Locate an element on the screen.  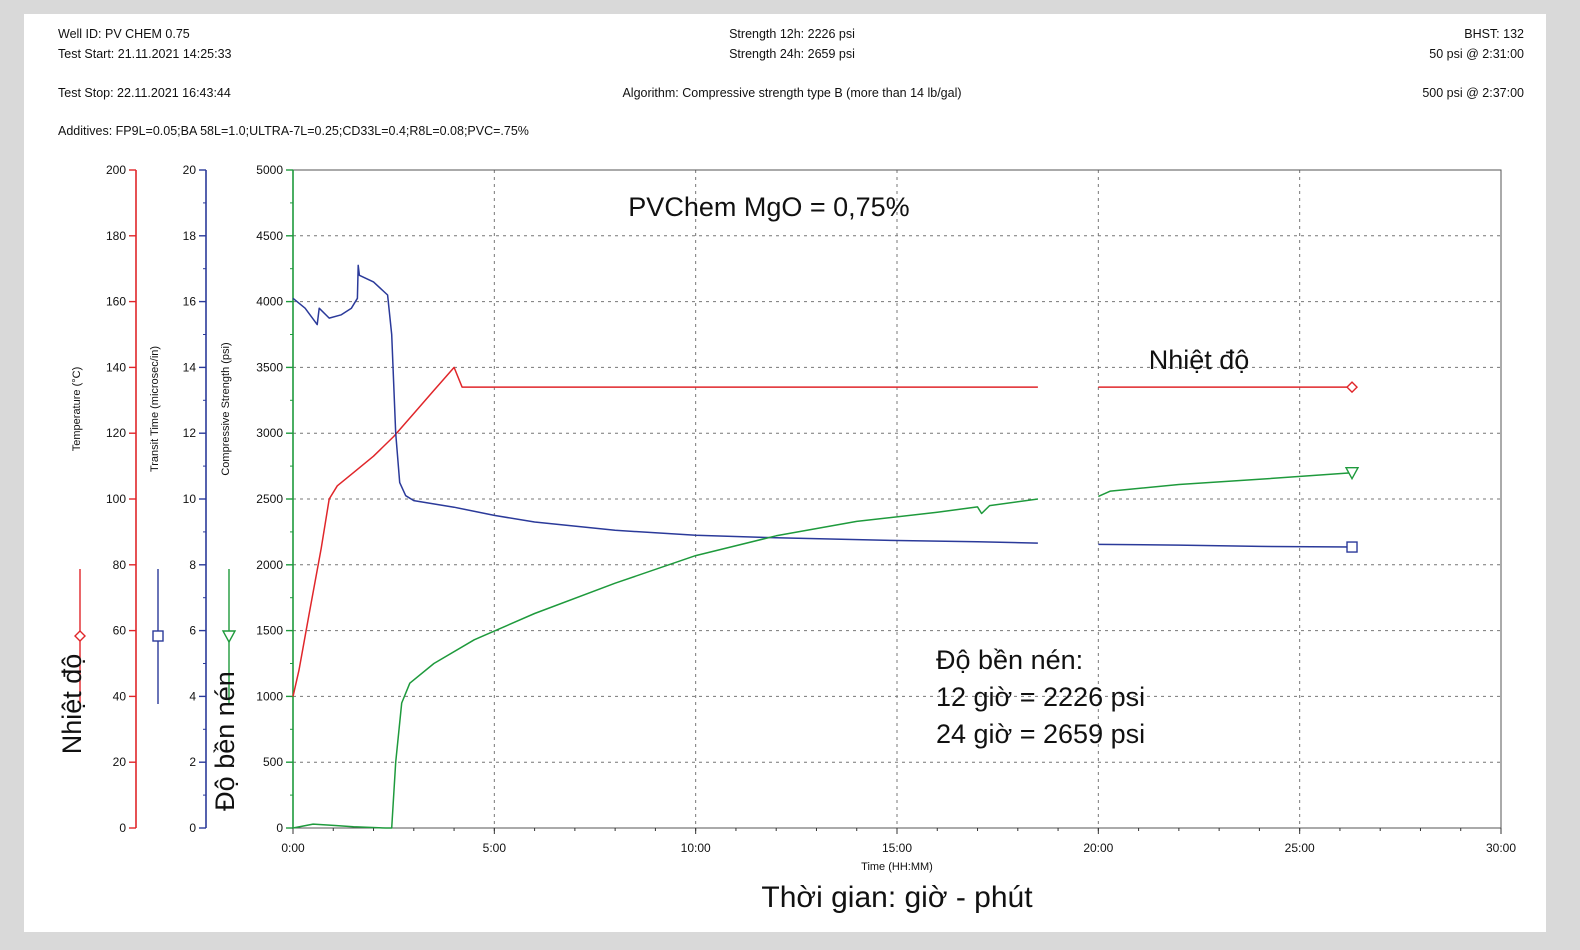
annotation-strength-24h: 24 giờ = 2659 psi is located at coordinates (1040, 734).